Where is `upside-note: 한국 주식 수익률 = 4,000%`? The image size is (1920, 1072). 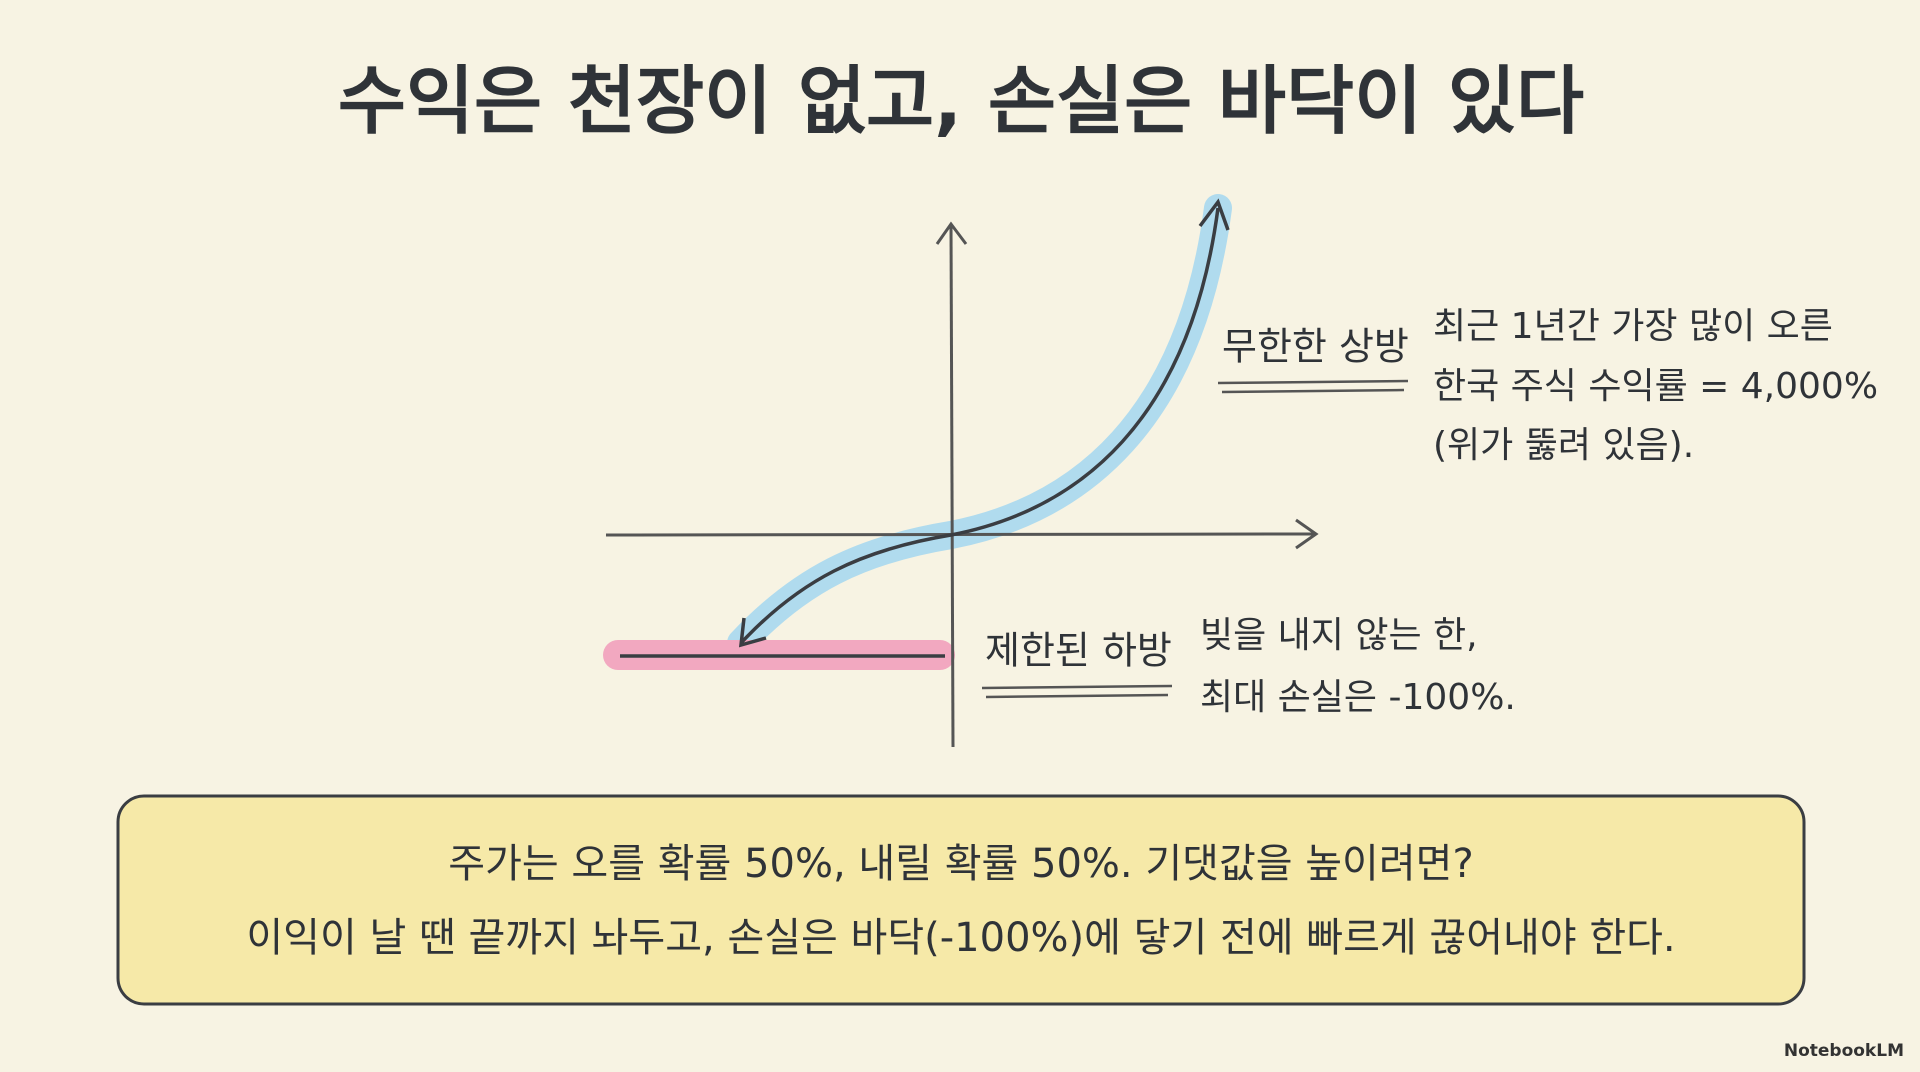
upside-note: 한국 주식 수익률 = 4,000% is located at coordinates (1655, 386).